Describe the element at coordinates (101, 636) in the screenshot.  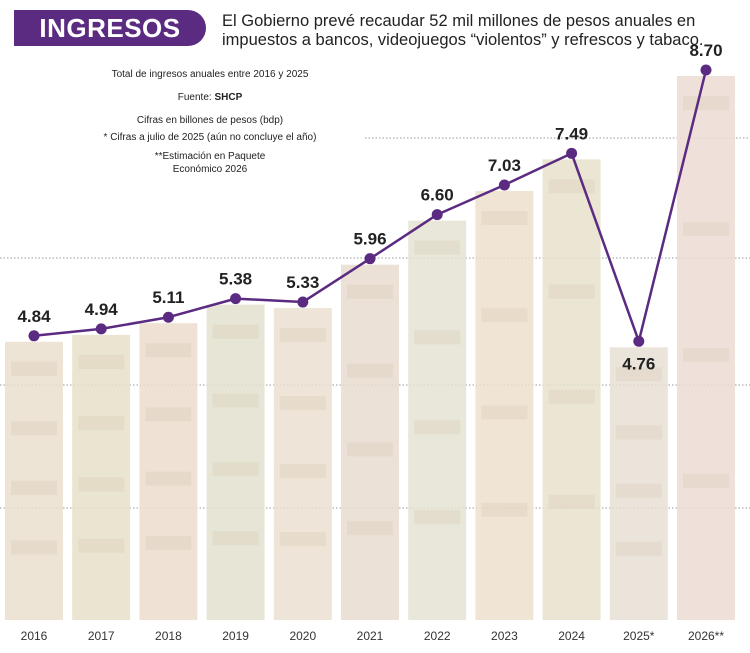
I see `x-tick-label: 2017` at that location.